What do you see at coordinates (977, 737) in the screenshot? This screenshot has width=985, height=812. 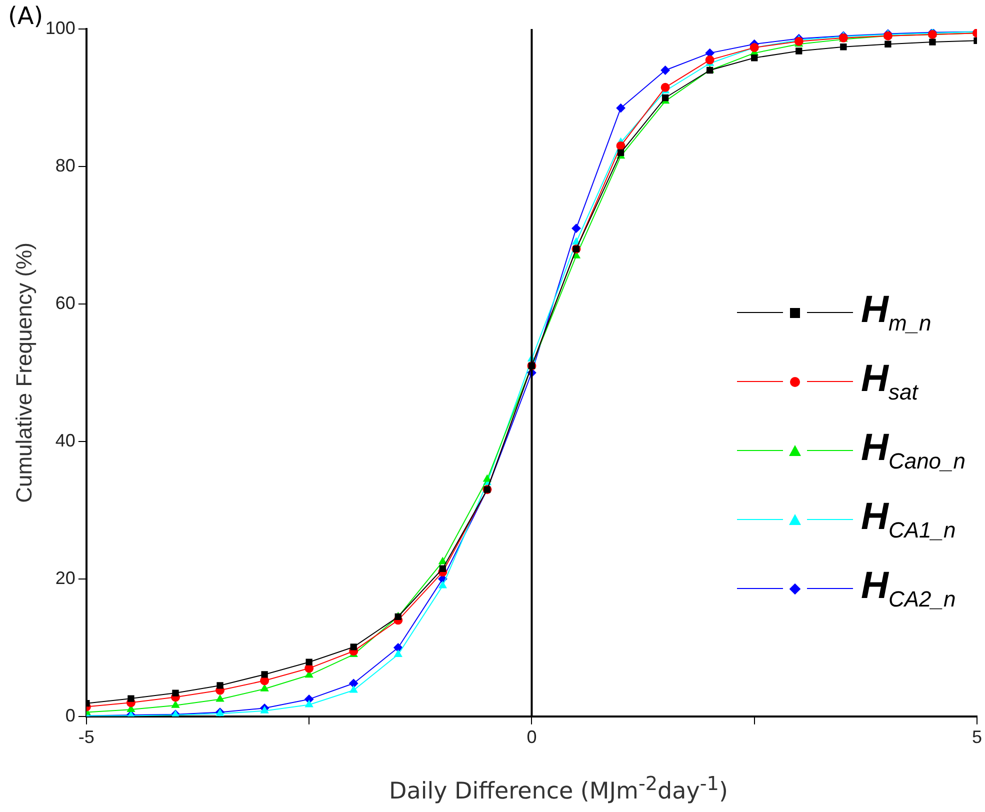 I see `x-tick-label: 5` at bounding box center [977, 737].